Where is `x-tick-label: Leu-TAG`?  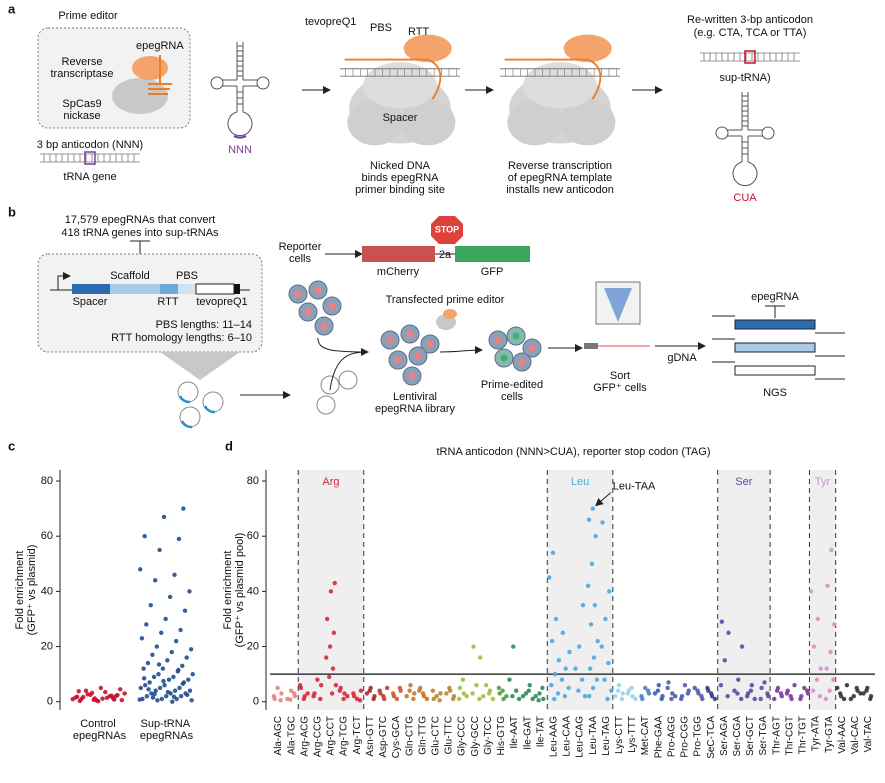
x-tick-label: Leu-TAG is located at coordinates (606, 736).